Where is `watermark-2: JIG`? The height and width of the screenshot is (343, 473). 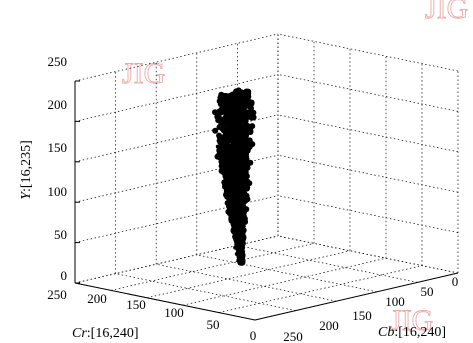 watermark-2: JIG is located at coordinates (446, 12).